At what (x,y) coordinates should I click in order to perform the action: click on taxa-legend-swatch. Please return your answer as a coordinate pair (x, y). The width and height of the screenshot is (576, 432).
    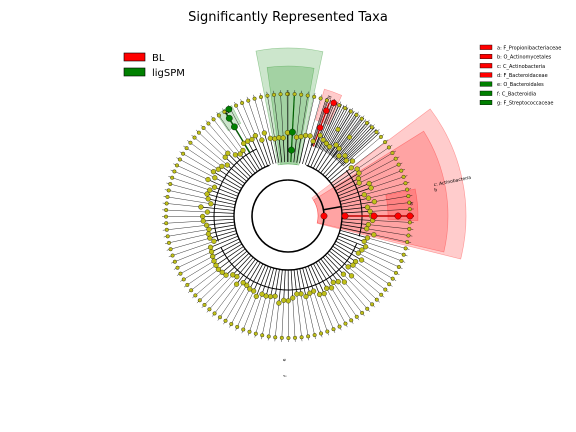
    Looking at the image, I should click on (486, 75).